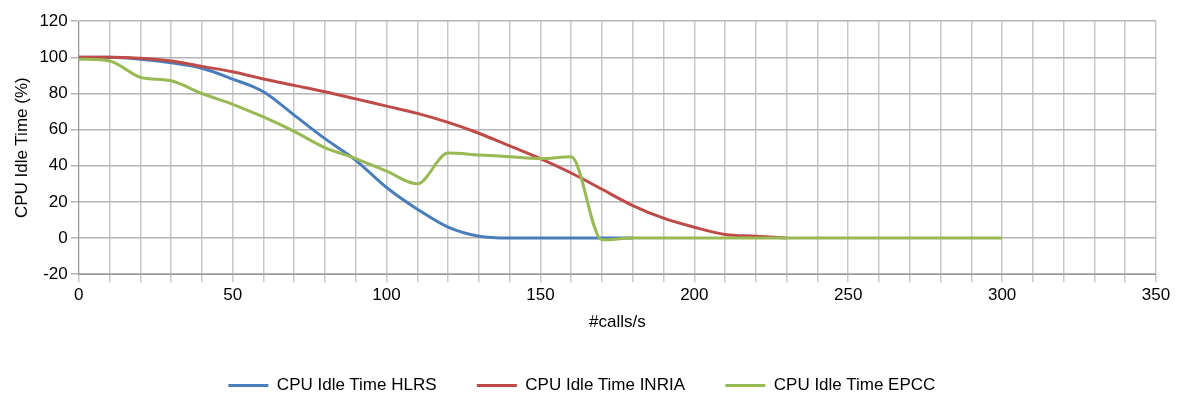  Describe the element at coordinates (21, 148) in the screenshot. I see `y-axis-title: CPU Idle Time (%)` at that location.